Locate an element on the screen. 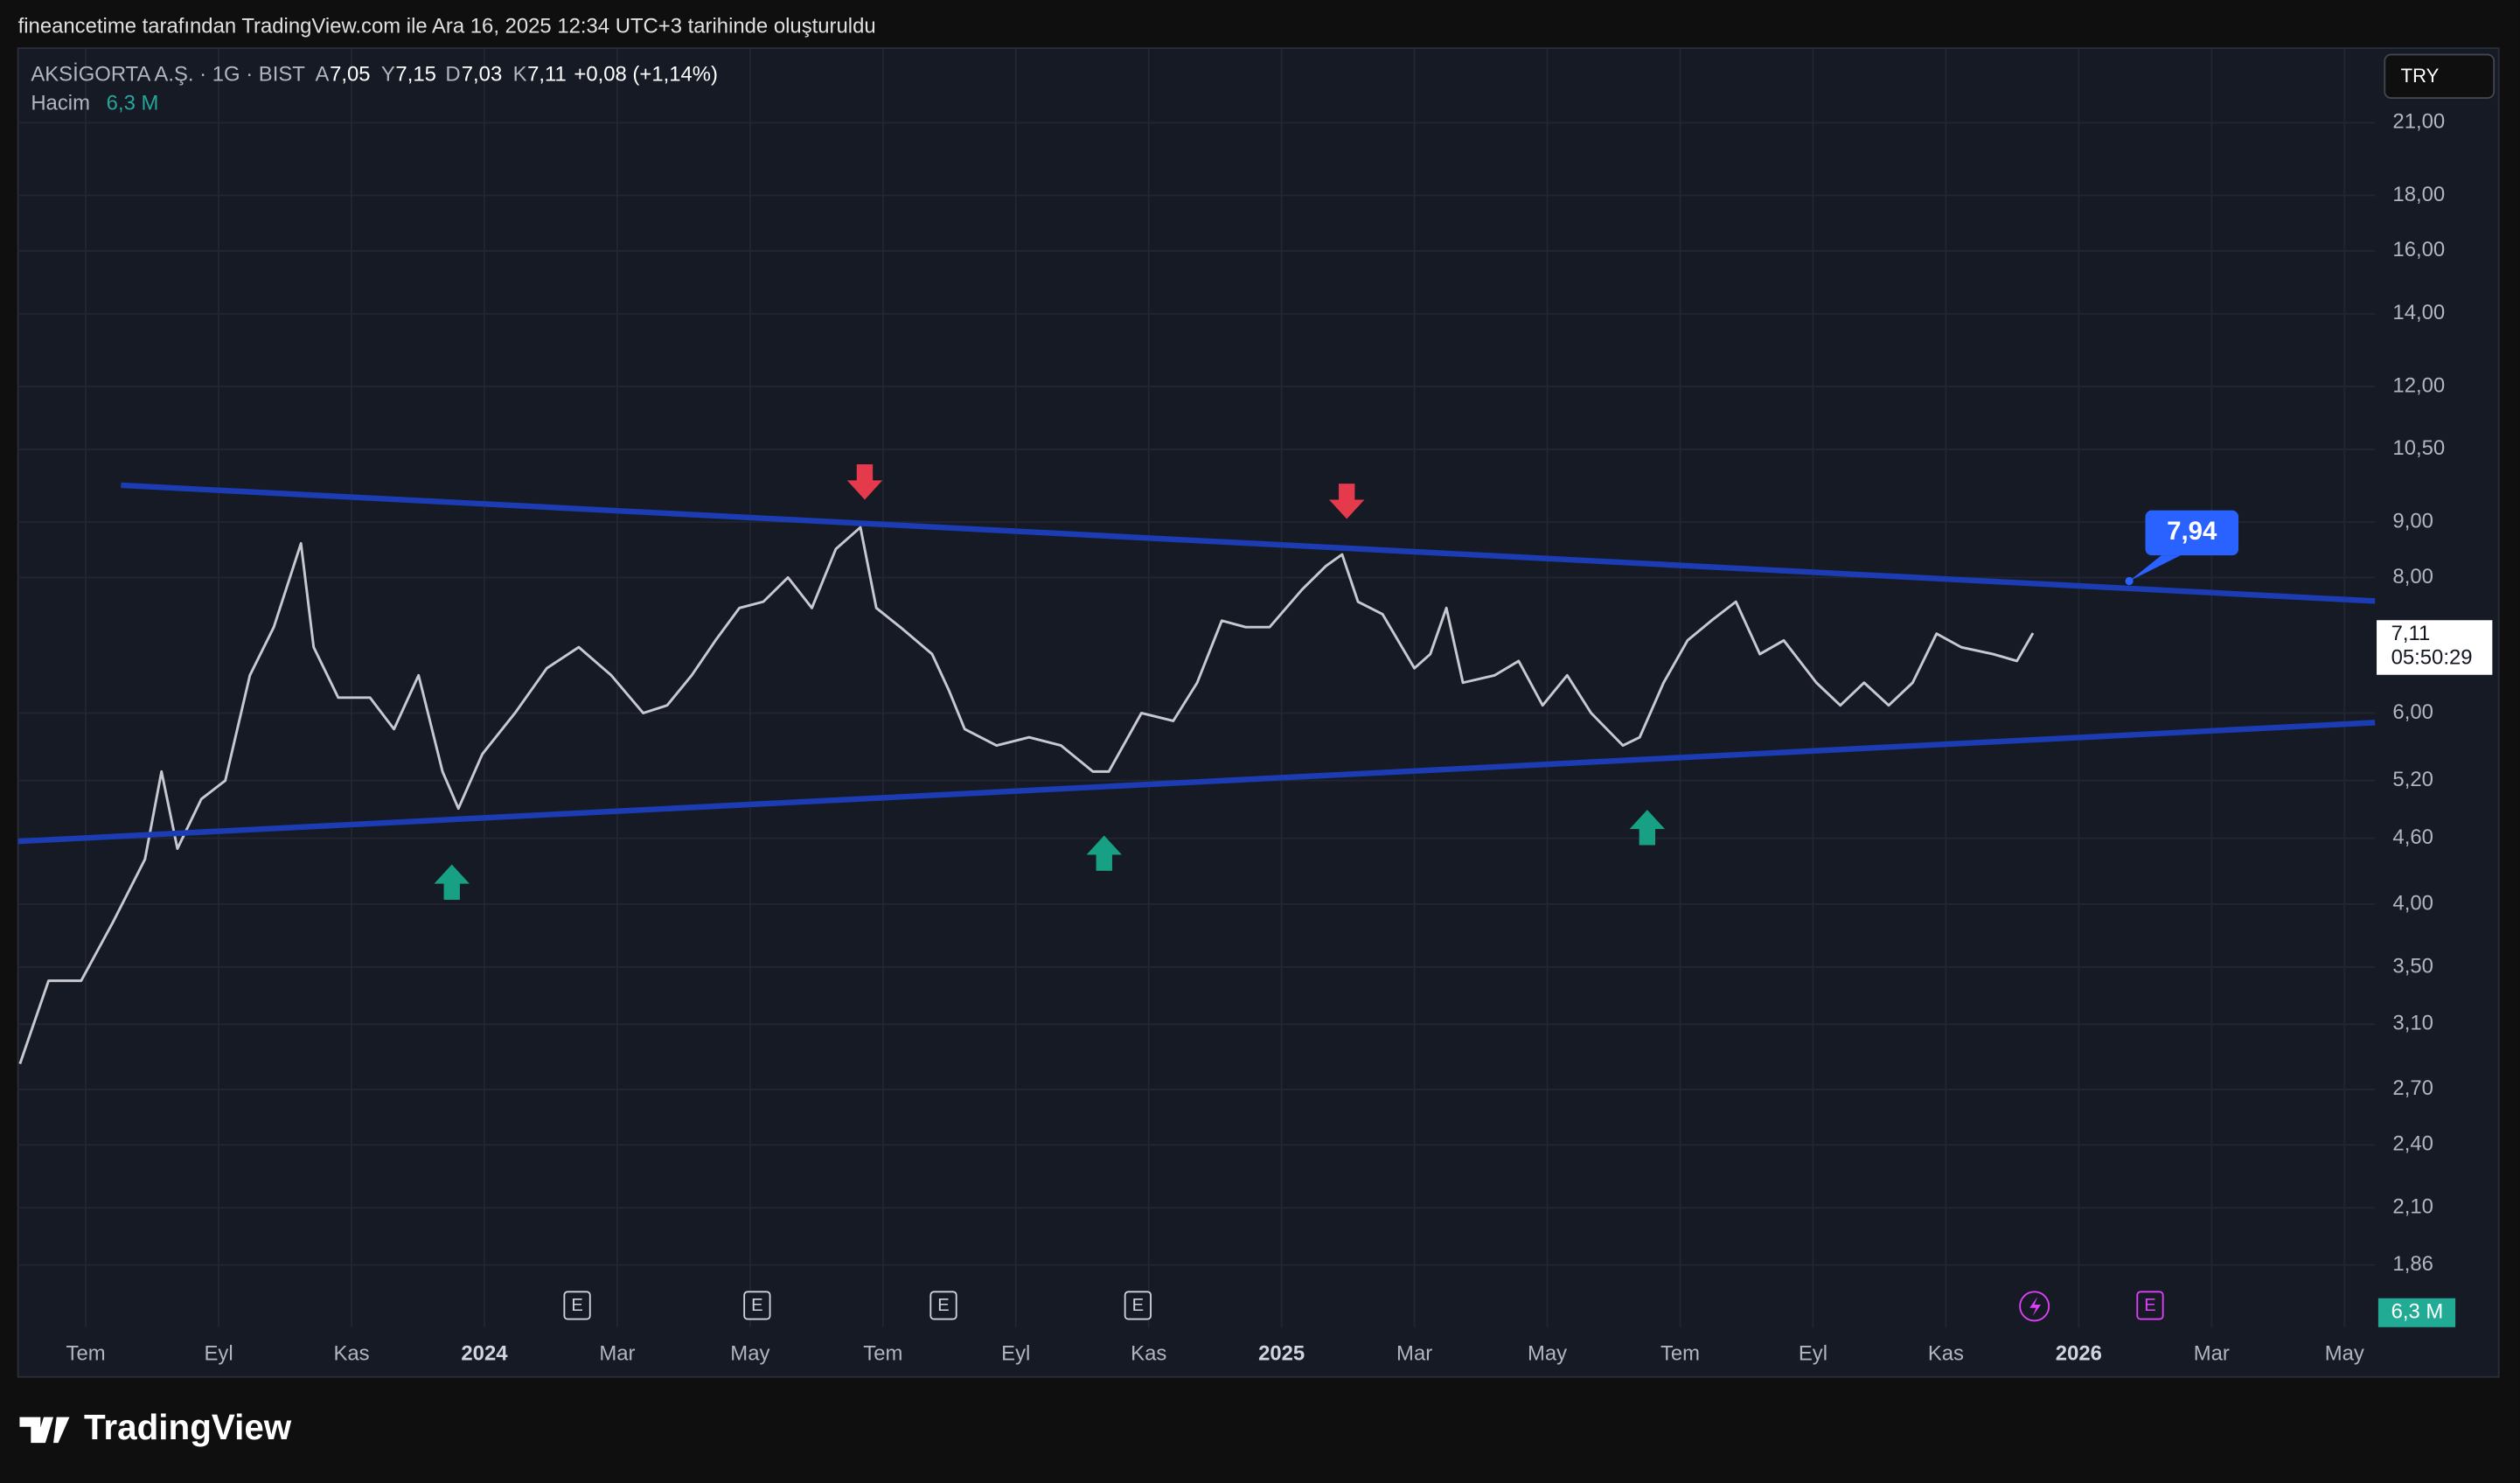 Image resolution: width=2520 pixels, height=1483 pixels. dividend-icon is located at coordinates (2034, 1306).